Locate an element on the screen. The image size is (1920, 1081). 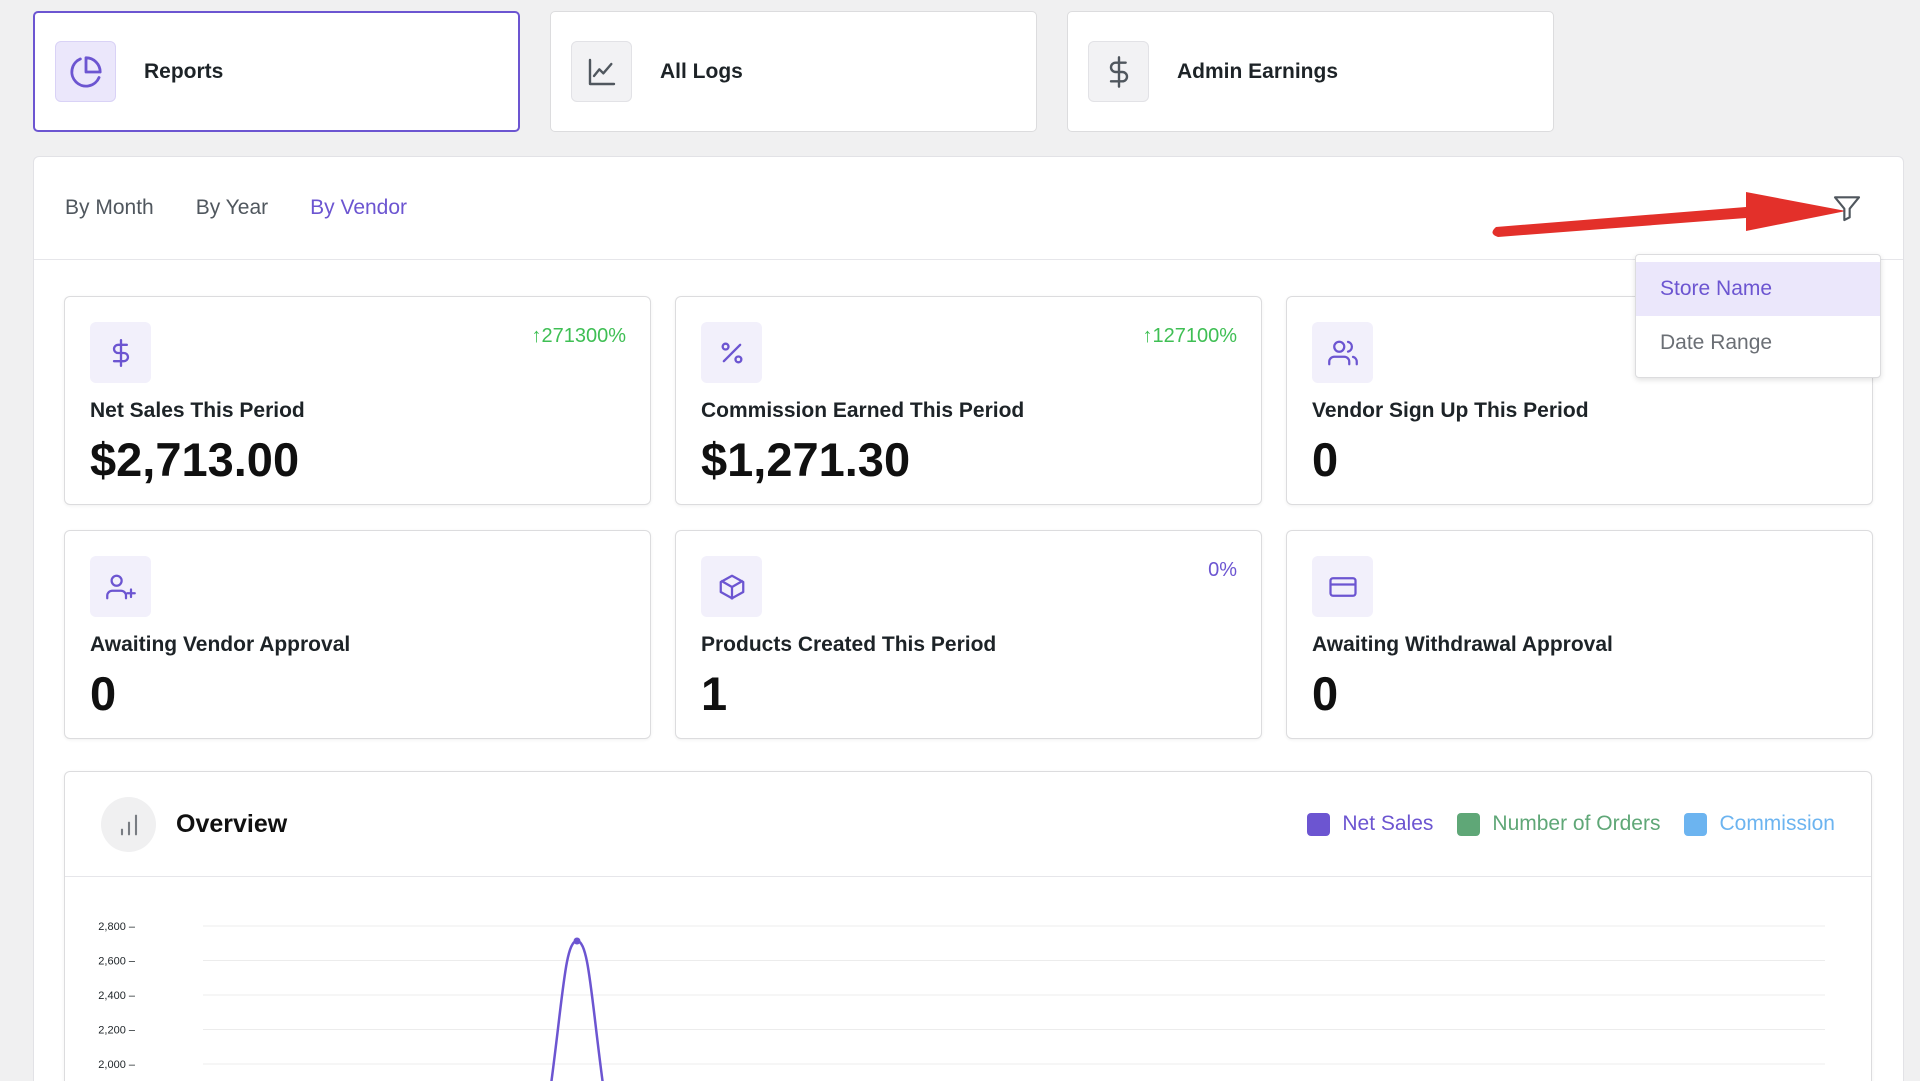
pie-chart-icon is located at coordinates (85, 71).